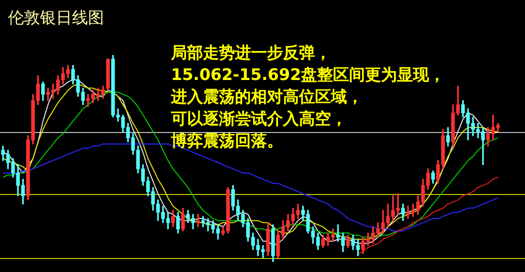 The width and height of the screenshot is (525, 272). What do you see at coordinates (308, 75) in the screenshot?
I see `annotation: 15.062-15.692盘整区间更为显现，` at bounding box center [308, 75].